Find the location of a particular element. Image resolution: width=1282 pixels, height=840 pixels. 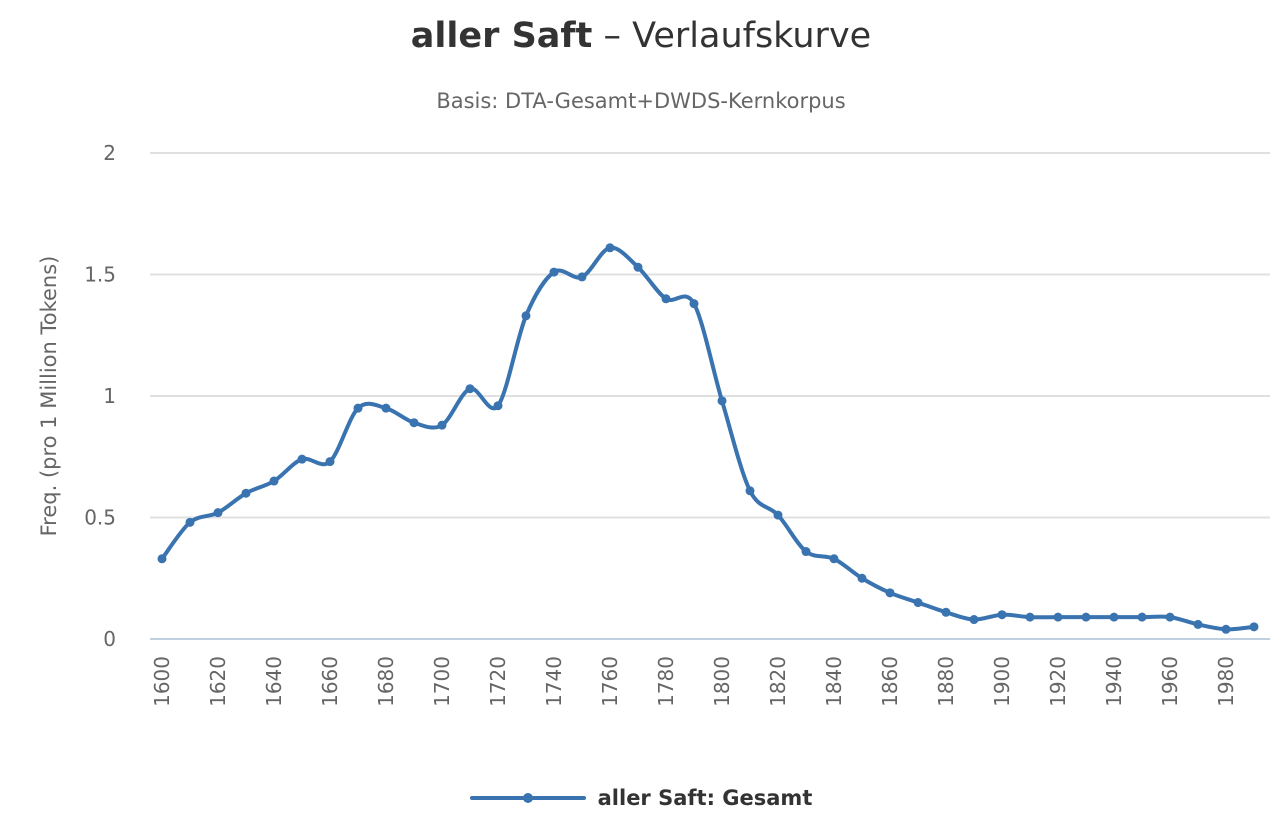

x-tick-label: 1660 is located at coordinates (330, 681).